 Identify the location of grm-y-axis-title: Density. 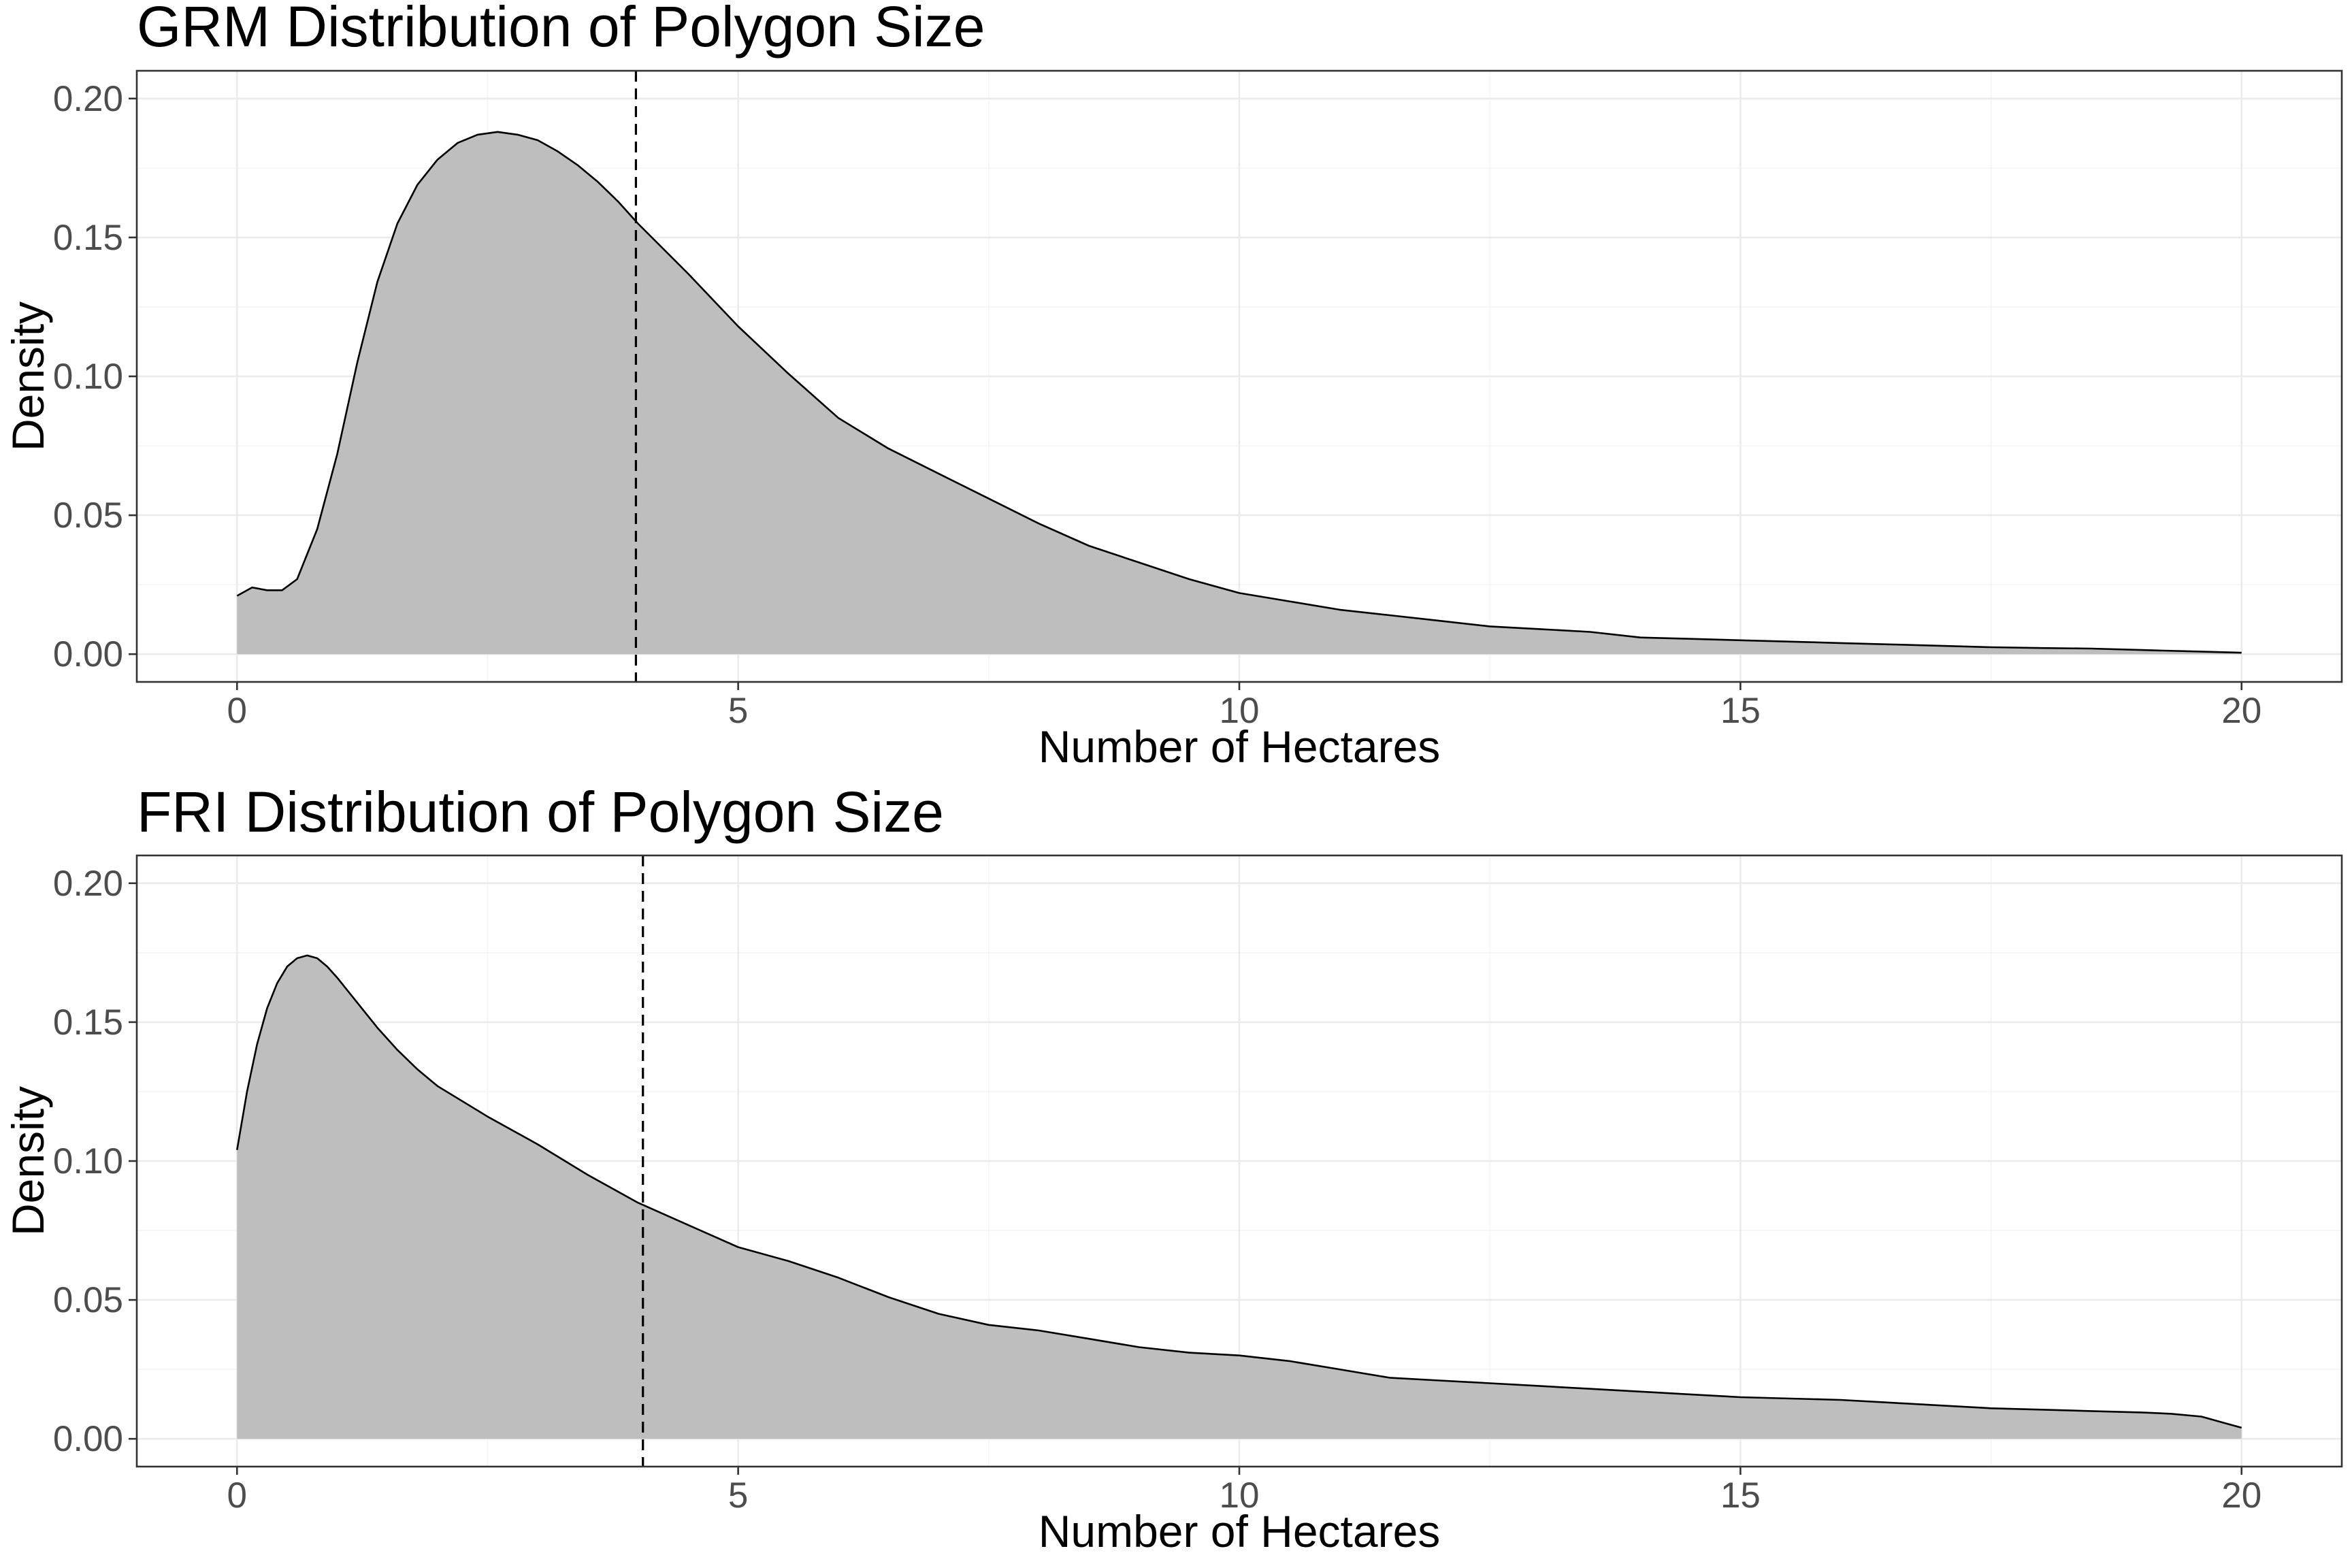
(28, 376).